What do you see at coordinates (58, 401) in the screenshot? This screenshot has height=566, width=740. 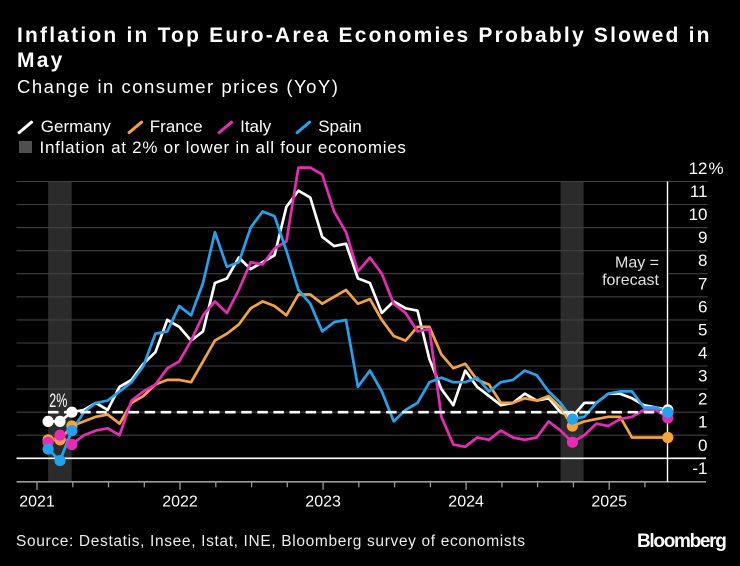 I see `svg-text: 2%` at bounding box center [58, 401].